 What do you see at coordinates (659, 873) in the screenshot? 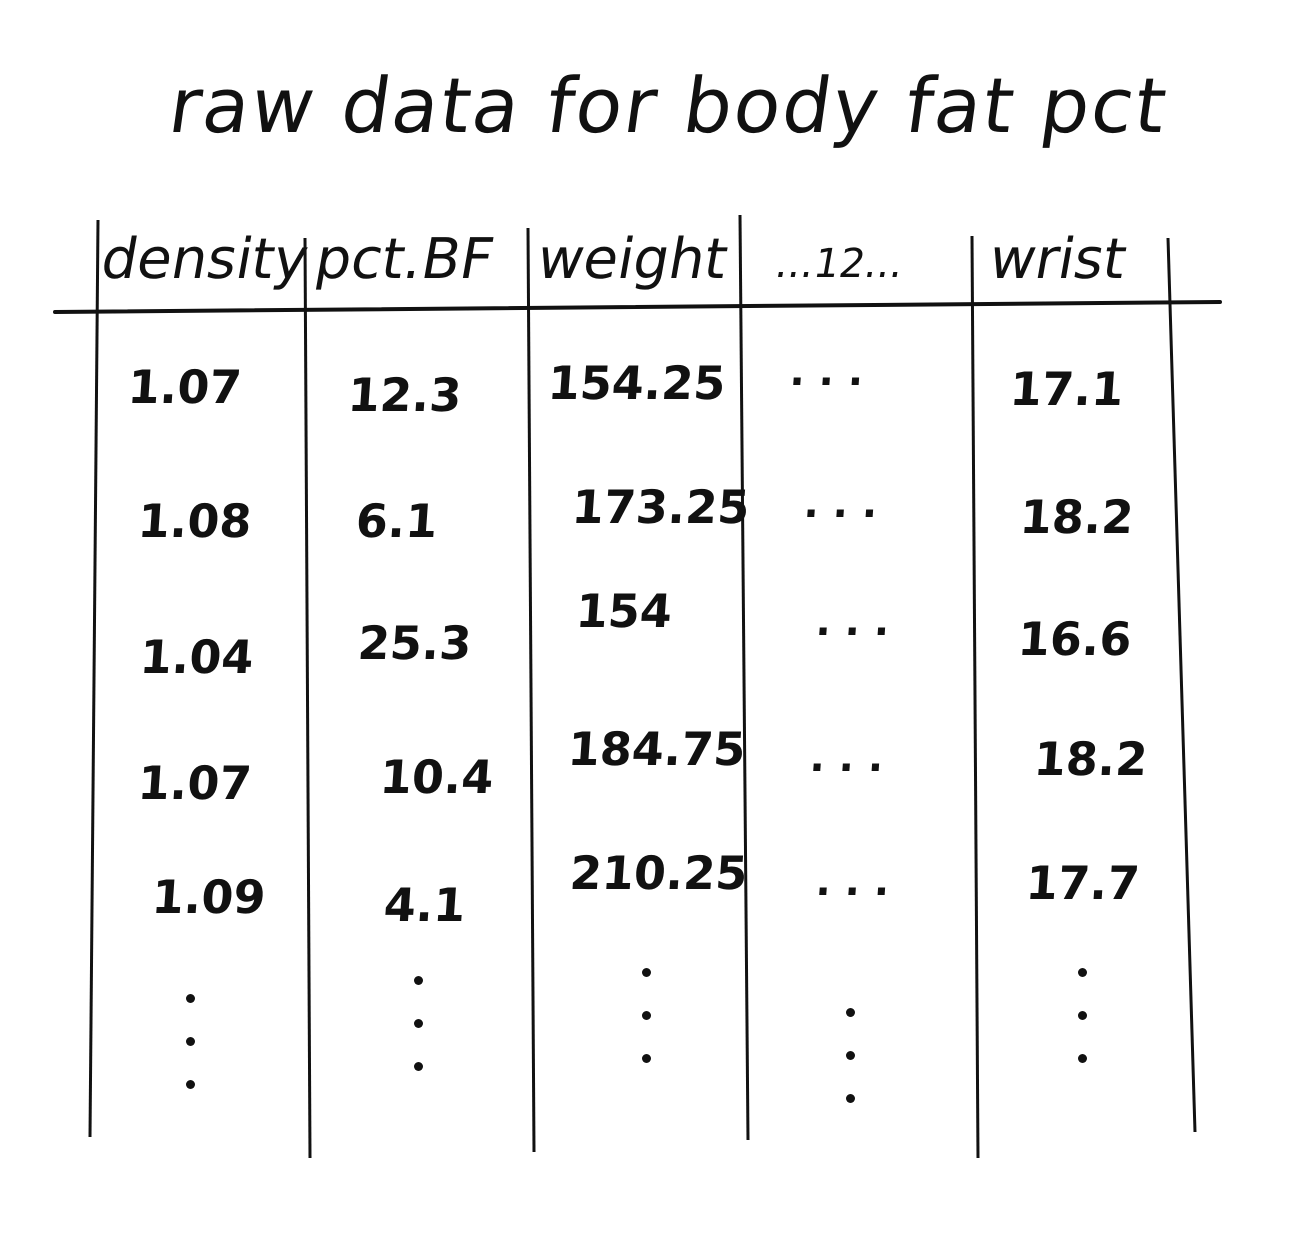
I see `cell-weight-4: 210.25` at bounding box center [659, 873].